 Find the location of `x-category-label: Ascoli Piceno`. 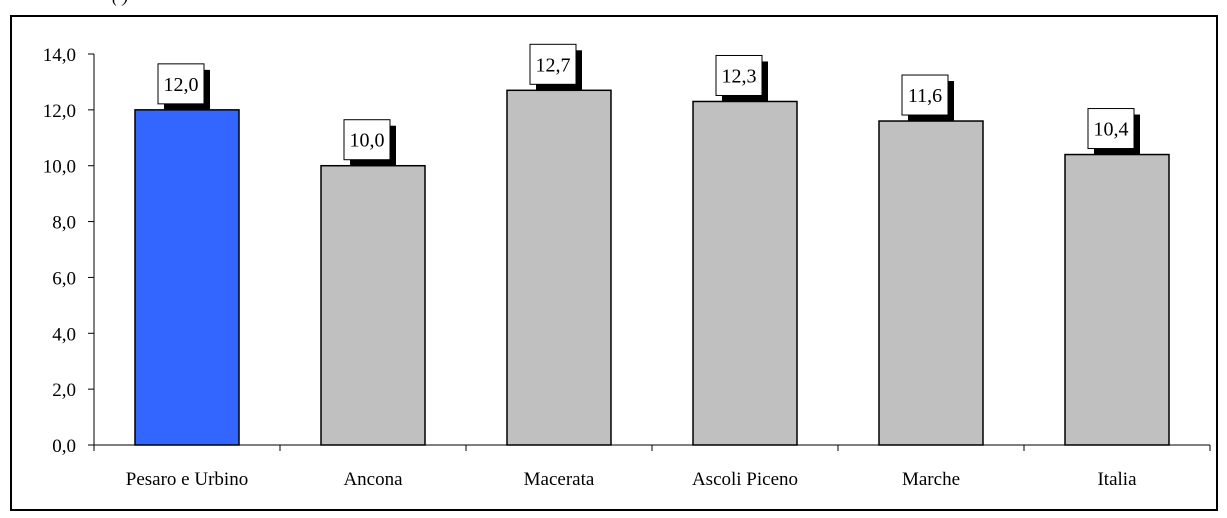

x-category-label: Ascoli Piceno is located at coordinates (745, 479).